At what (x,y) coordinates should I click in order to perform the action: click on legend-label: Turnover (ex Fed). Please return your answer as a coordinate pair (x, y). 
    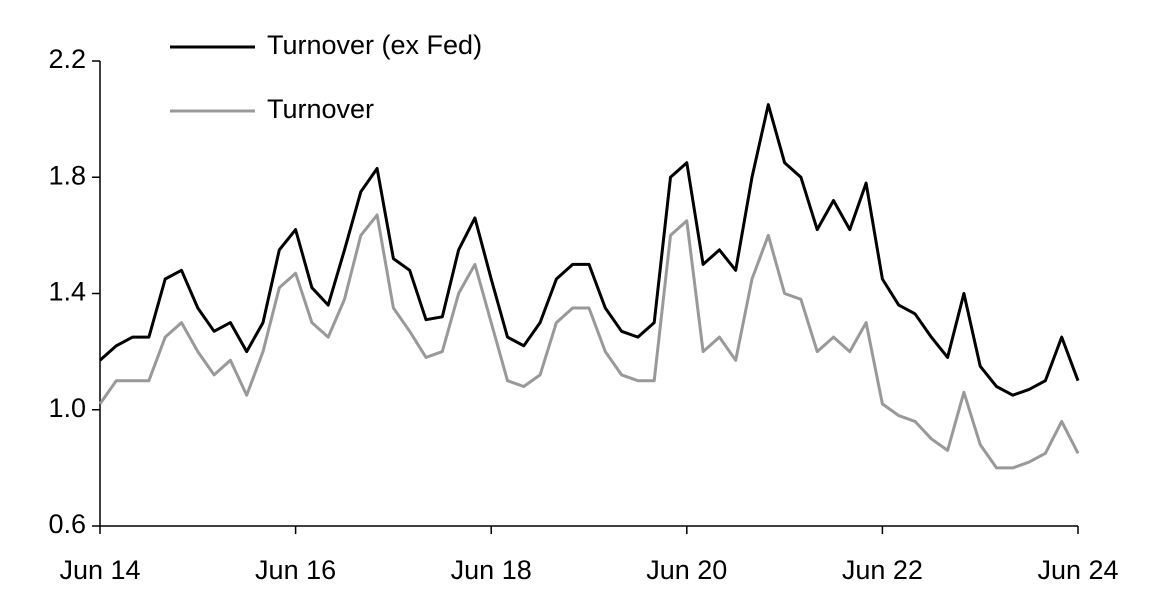
    Looking at the image, I should click on (374, 45).